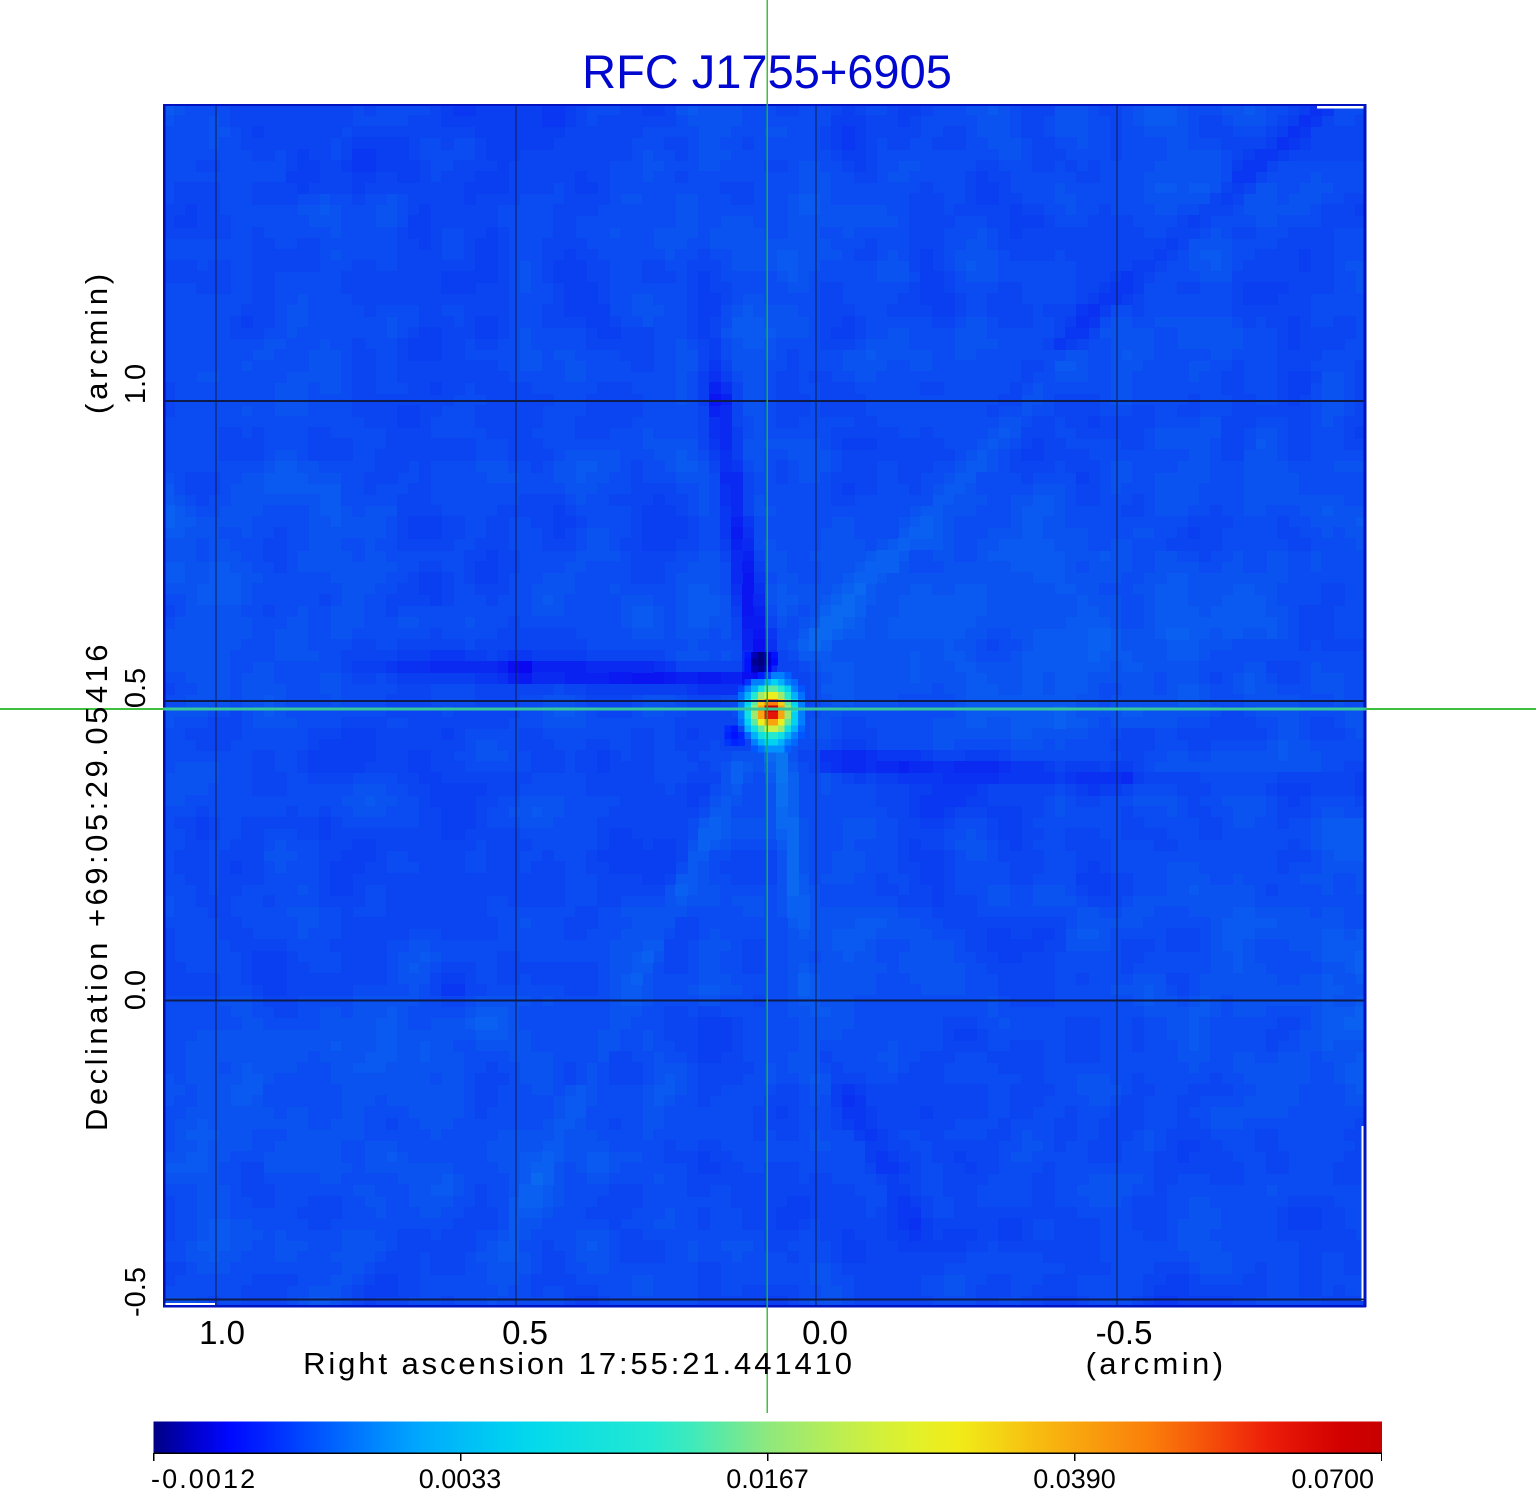 This screenshot has width=1536, height=1511. Describe the element at coordinates (460, 1479) in the screenshot. I see `svg-text: 0.0033` at that location.